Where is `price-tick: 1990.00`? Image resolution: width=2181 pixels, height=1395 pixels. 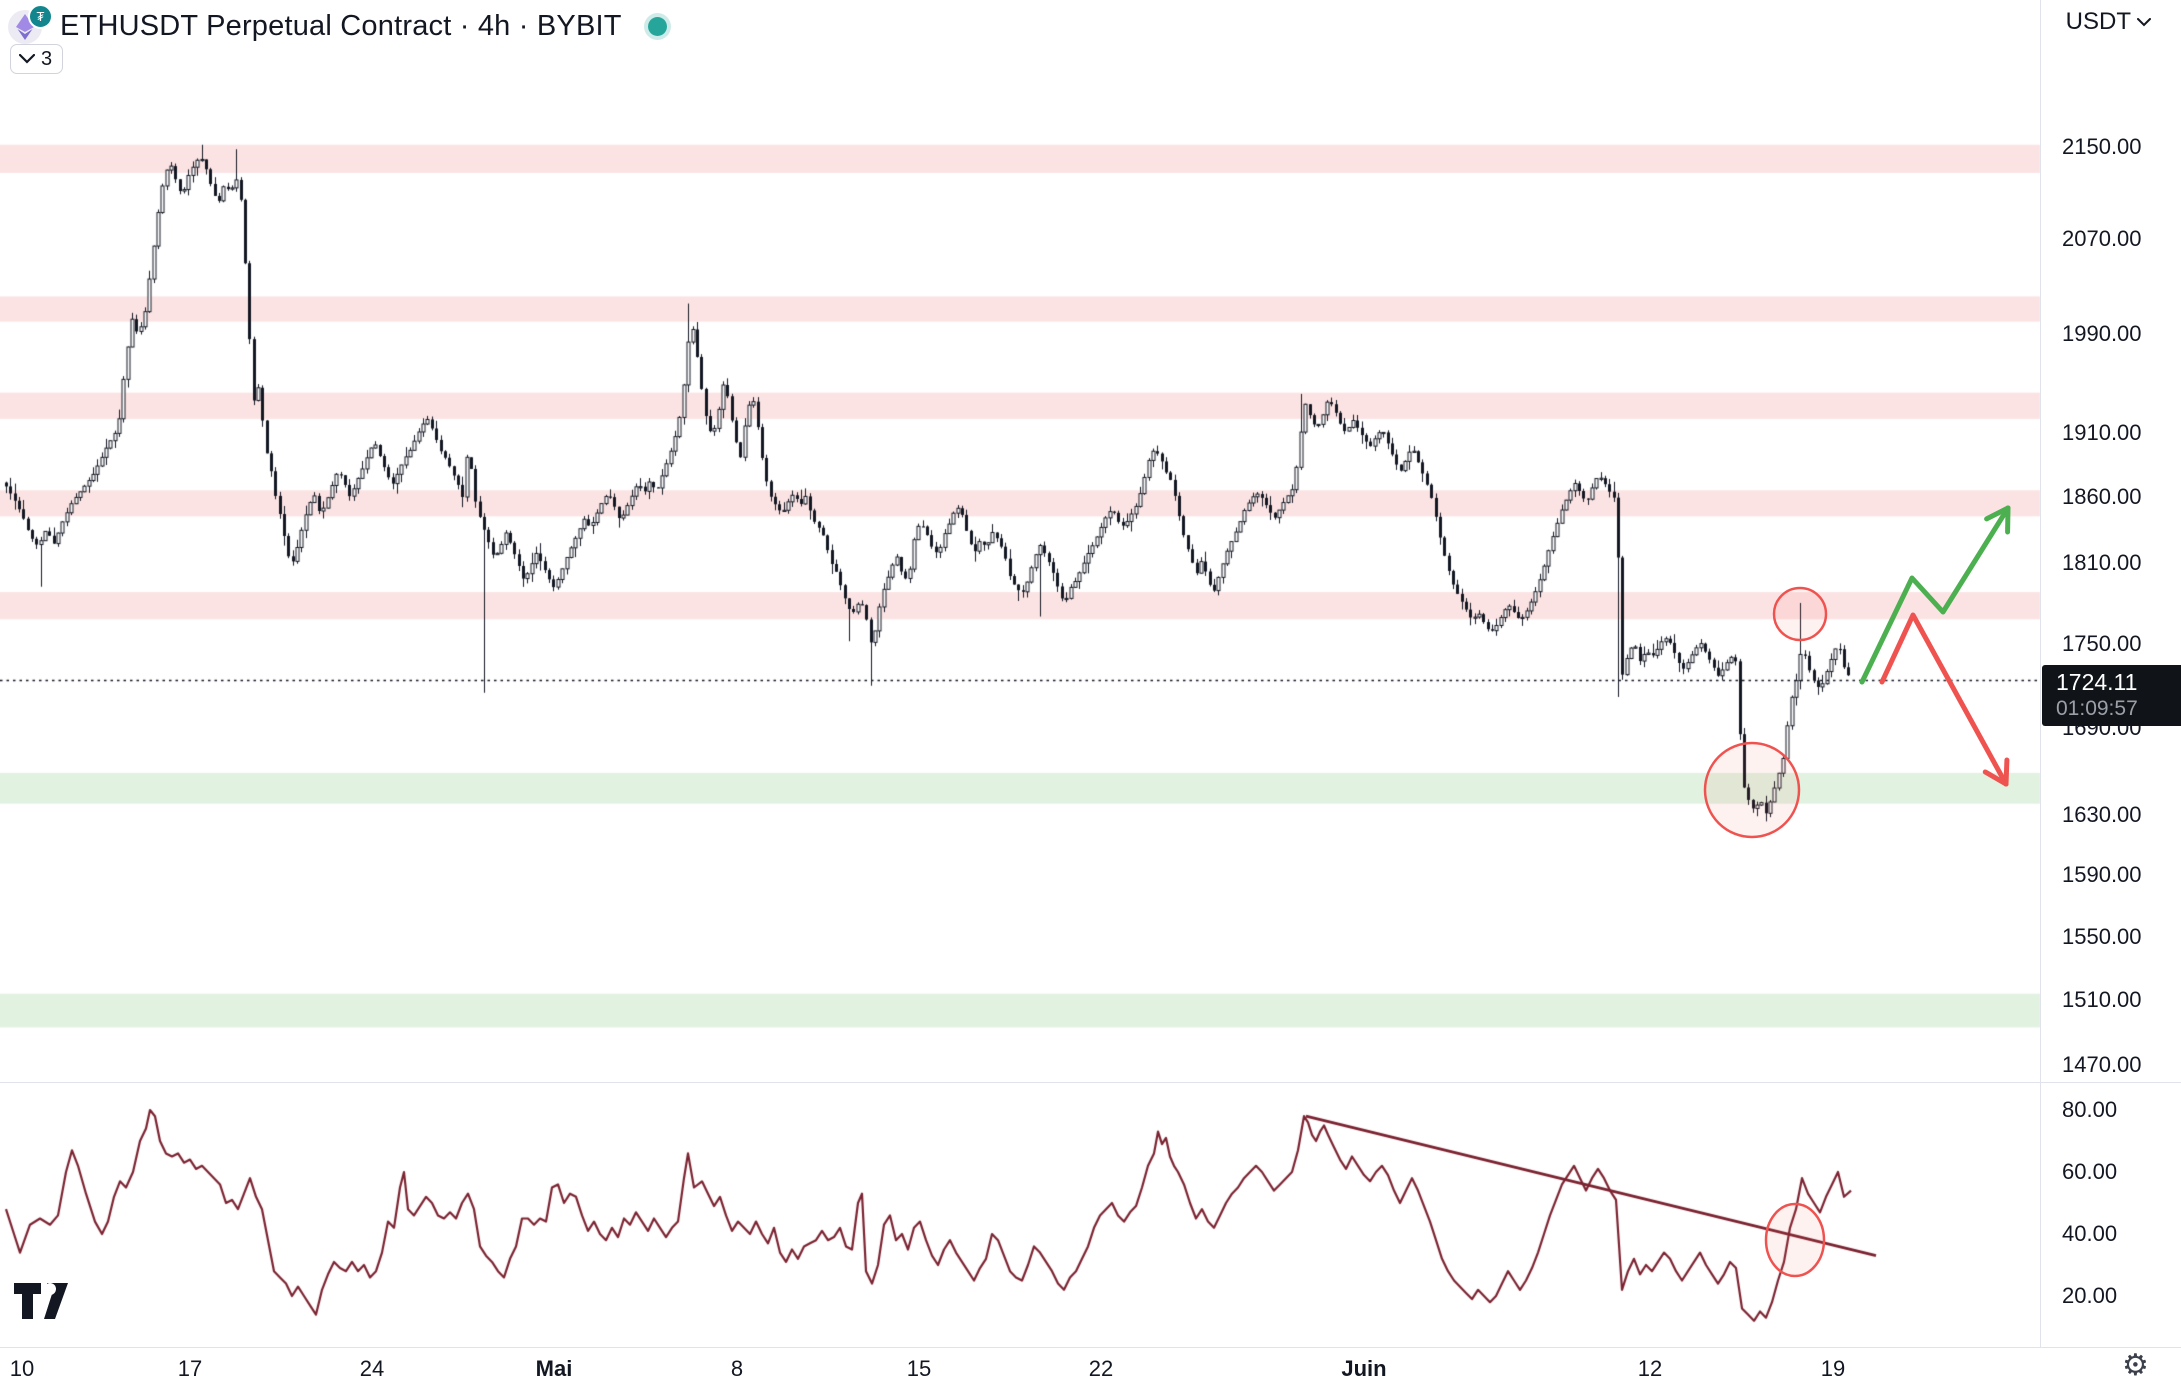
price-tick: 1990.00 is located at coordinates (2102, 333).